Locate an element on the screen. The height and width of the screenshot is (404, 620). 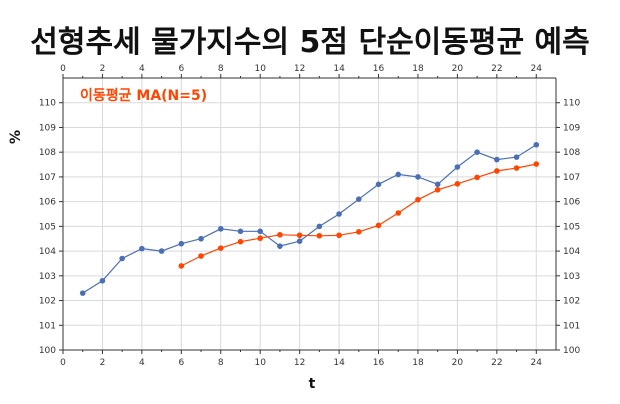
y-tick-label-right: 105 is located at coordinates (571, 227).